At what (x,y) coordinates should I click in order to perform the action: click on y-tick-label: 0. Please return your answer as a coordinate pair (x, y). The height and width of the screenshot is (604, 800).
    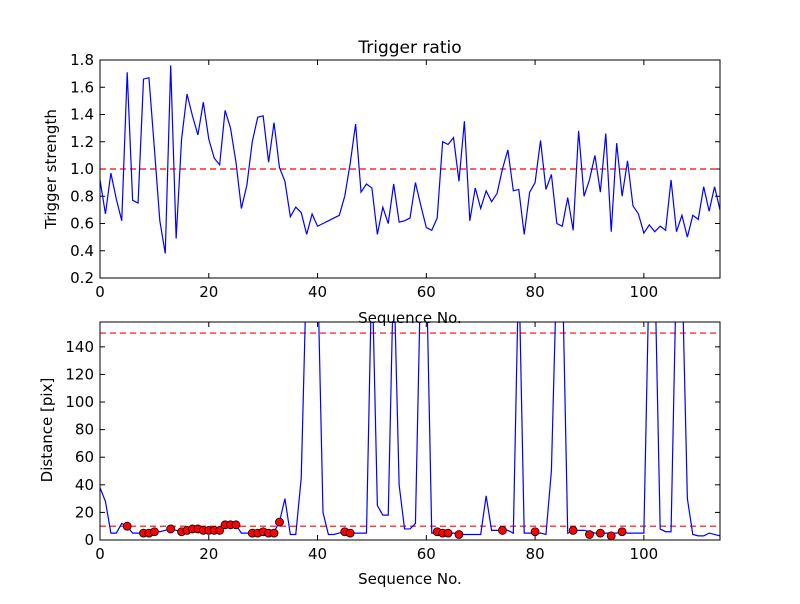
    Looking at the image, I should click on (89, 540).